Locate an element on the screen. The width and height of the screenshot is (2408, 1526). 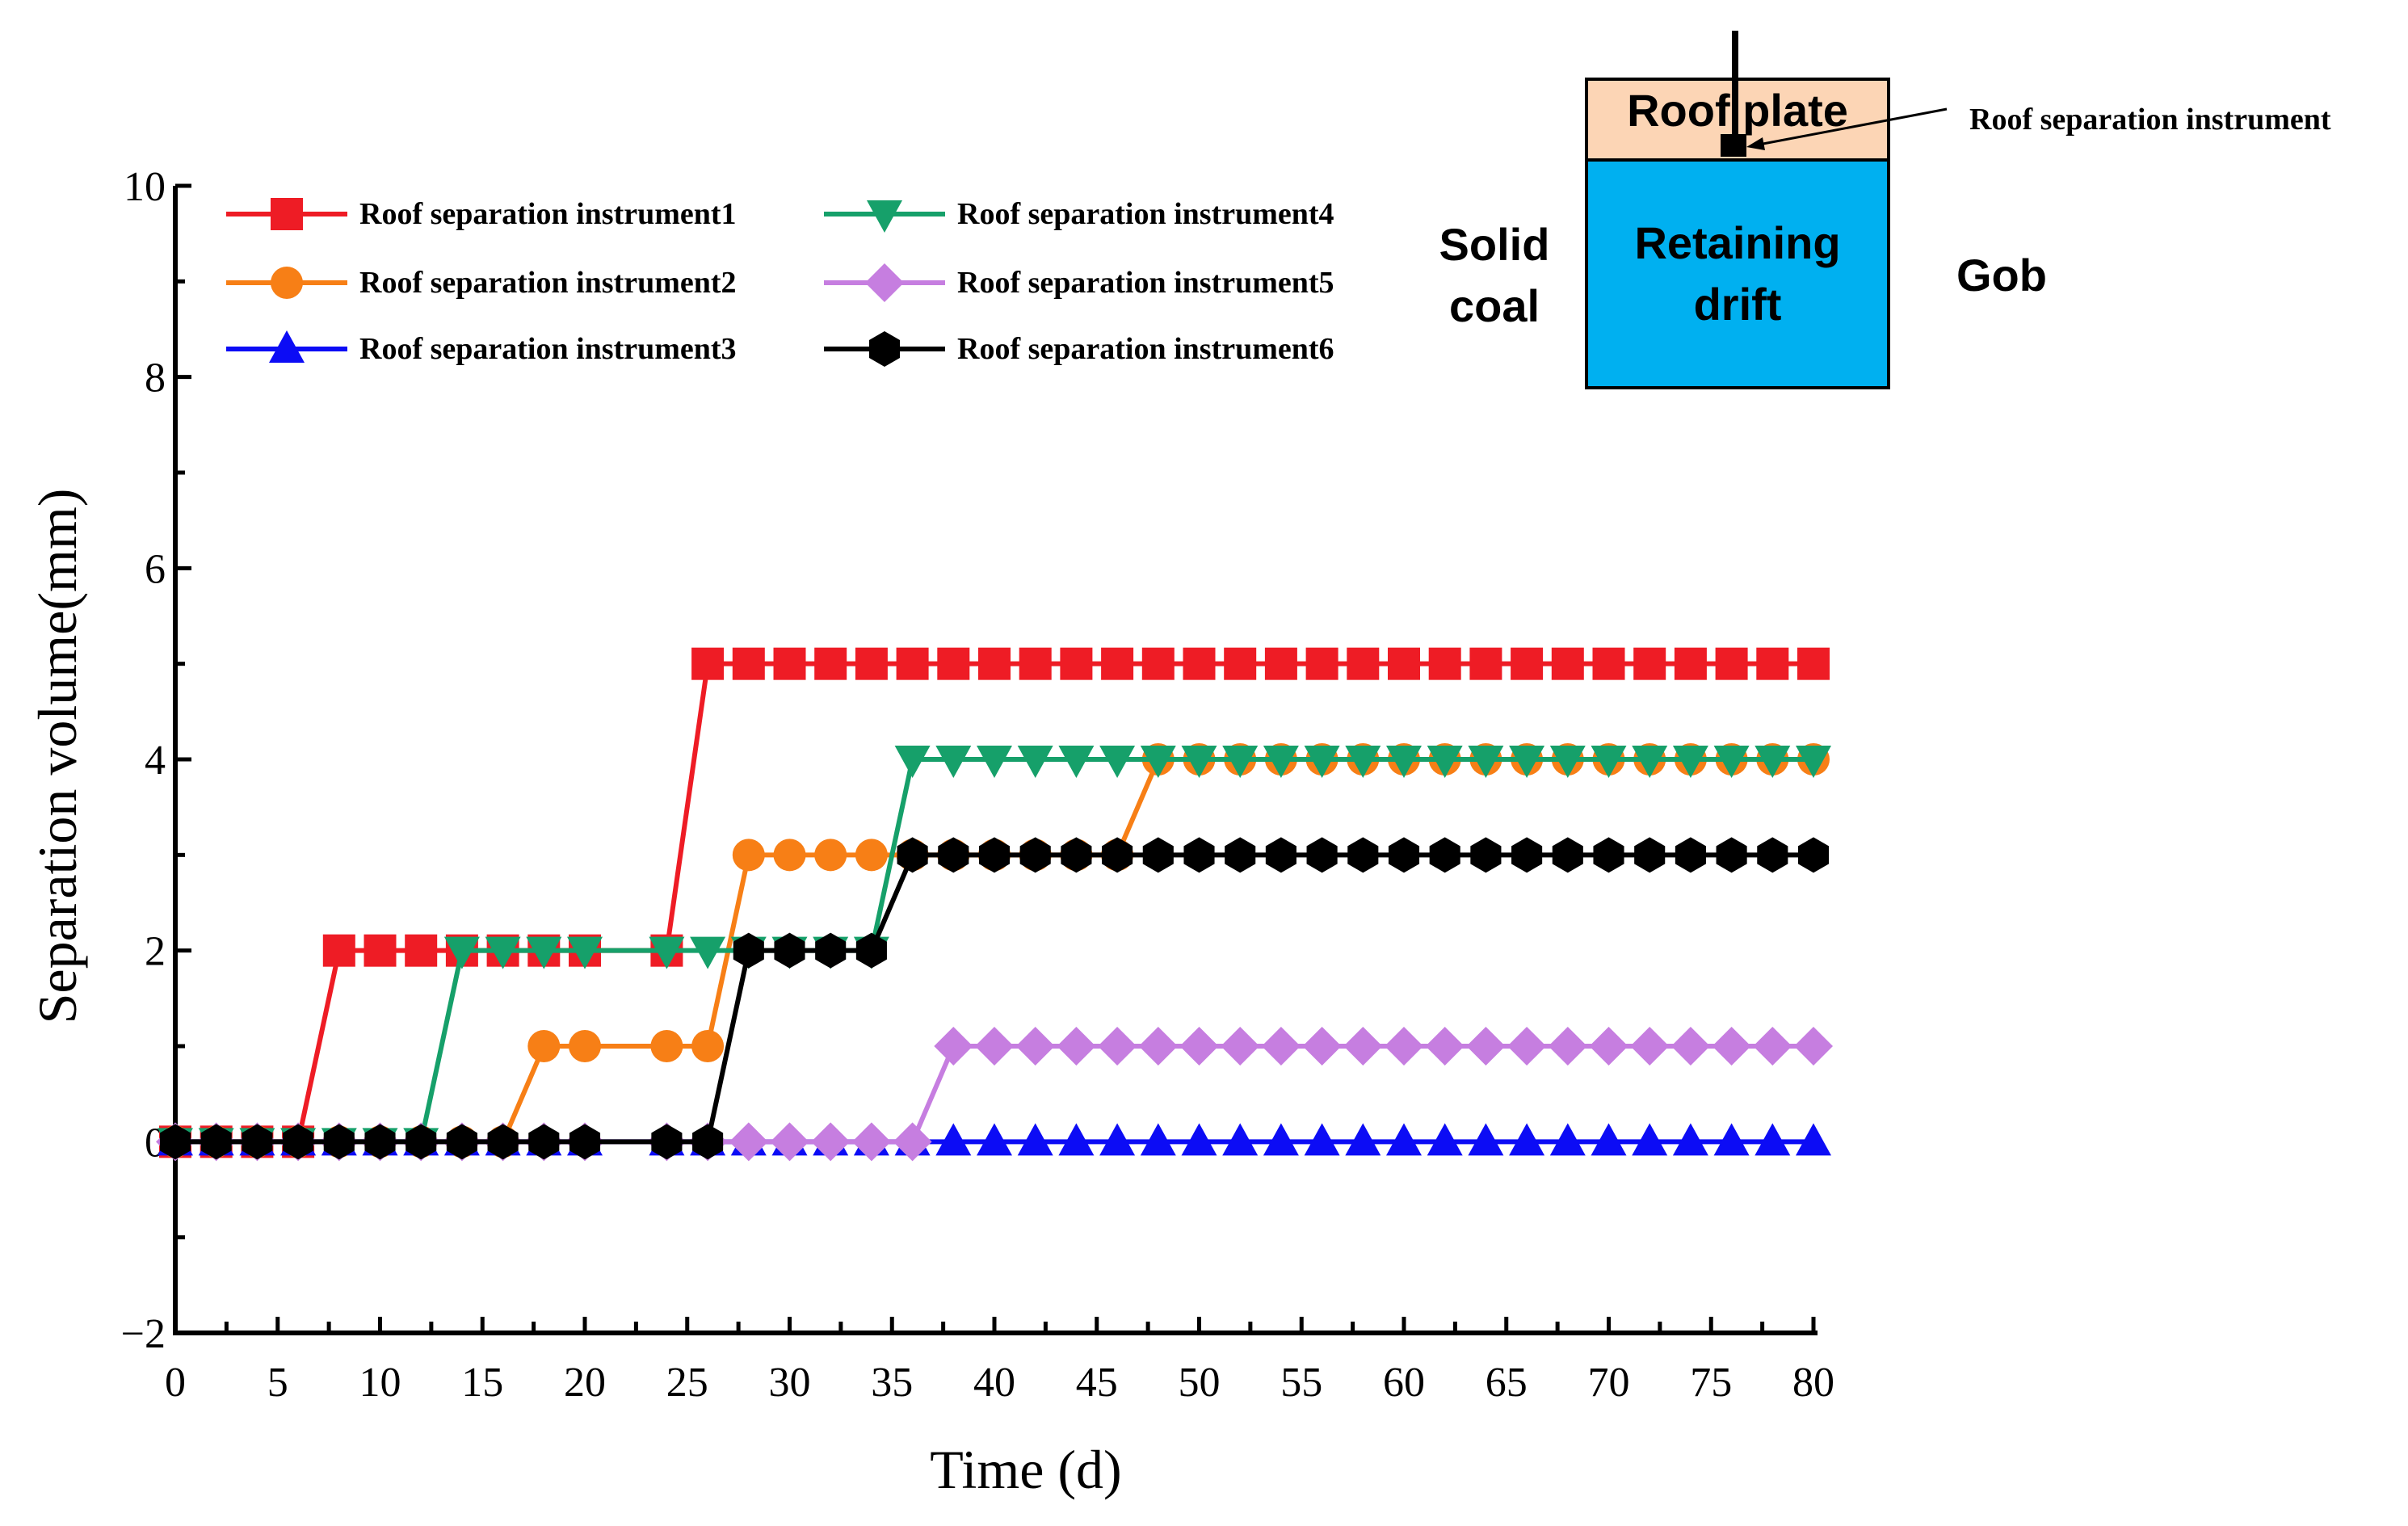
x-tick-label: 25 is located at coordinates (687, 1383).